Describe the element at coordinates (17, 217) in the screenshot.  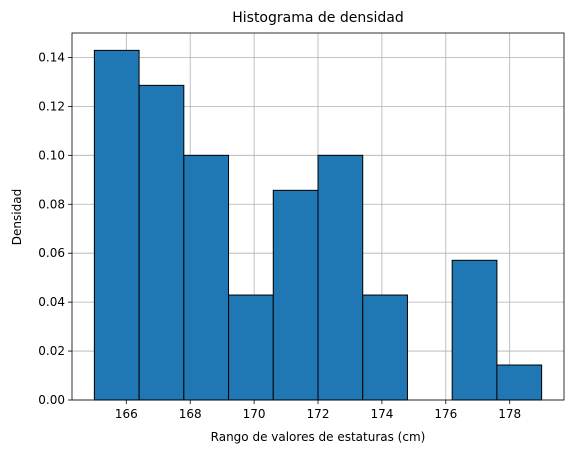
I see `y-axis-title: Densidad` at that location.